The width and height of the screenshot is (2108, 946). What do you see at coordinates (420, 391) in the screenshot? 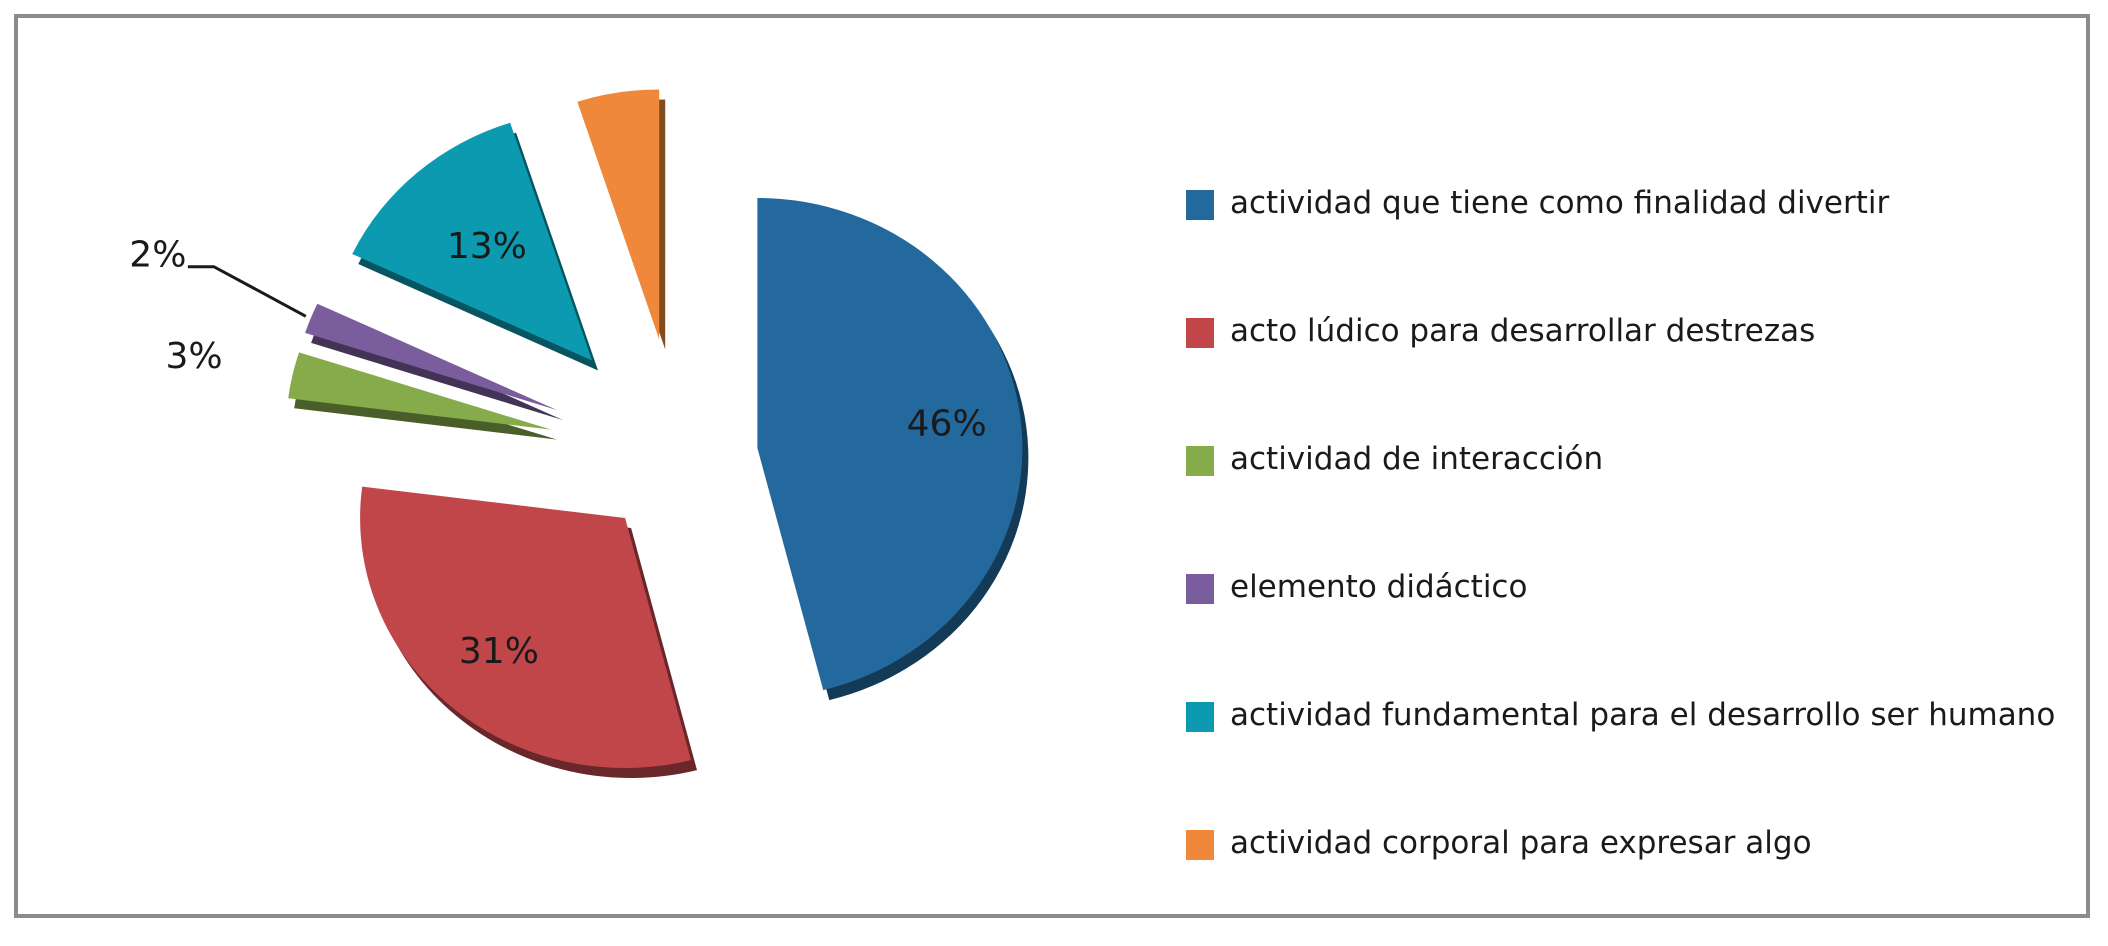
I see `pie-slice-actividad-de-interaccion` at bounding box center [420, 391].